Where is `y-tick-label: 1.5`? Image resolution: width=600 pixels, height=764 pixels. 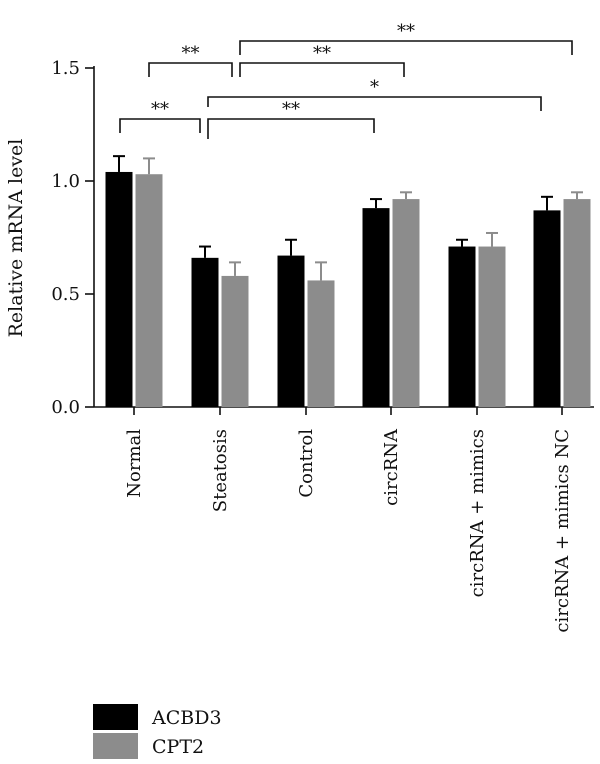
y-tick-label: 1.5 is located at coordinates (65, 68).